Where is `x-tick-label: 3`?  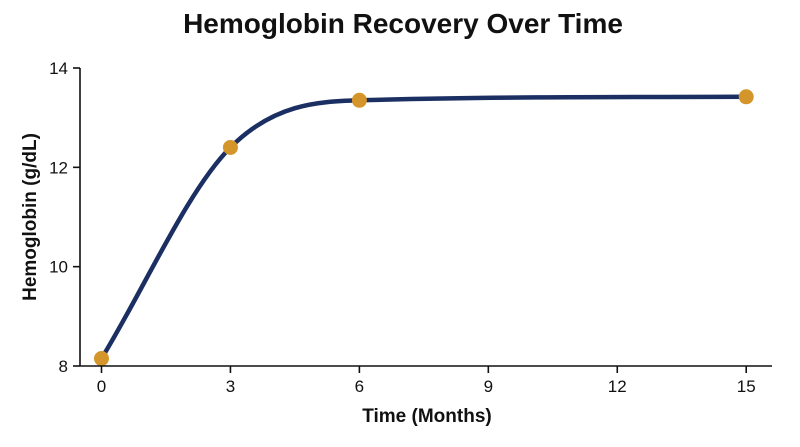
x-tick-label: 3 is located at coordinates (230, 386).